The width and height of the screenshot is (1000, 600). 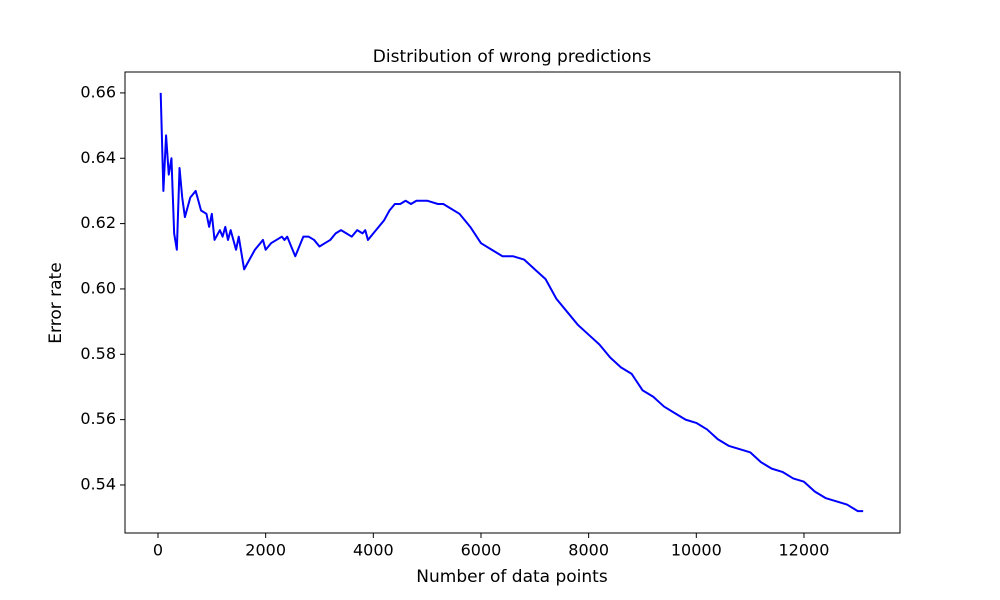 What do you see at coordinates (481, 550) in the screenshot?
I see `x-tick-label: 6000` at bounding box center [481, 550].